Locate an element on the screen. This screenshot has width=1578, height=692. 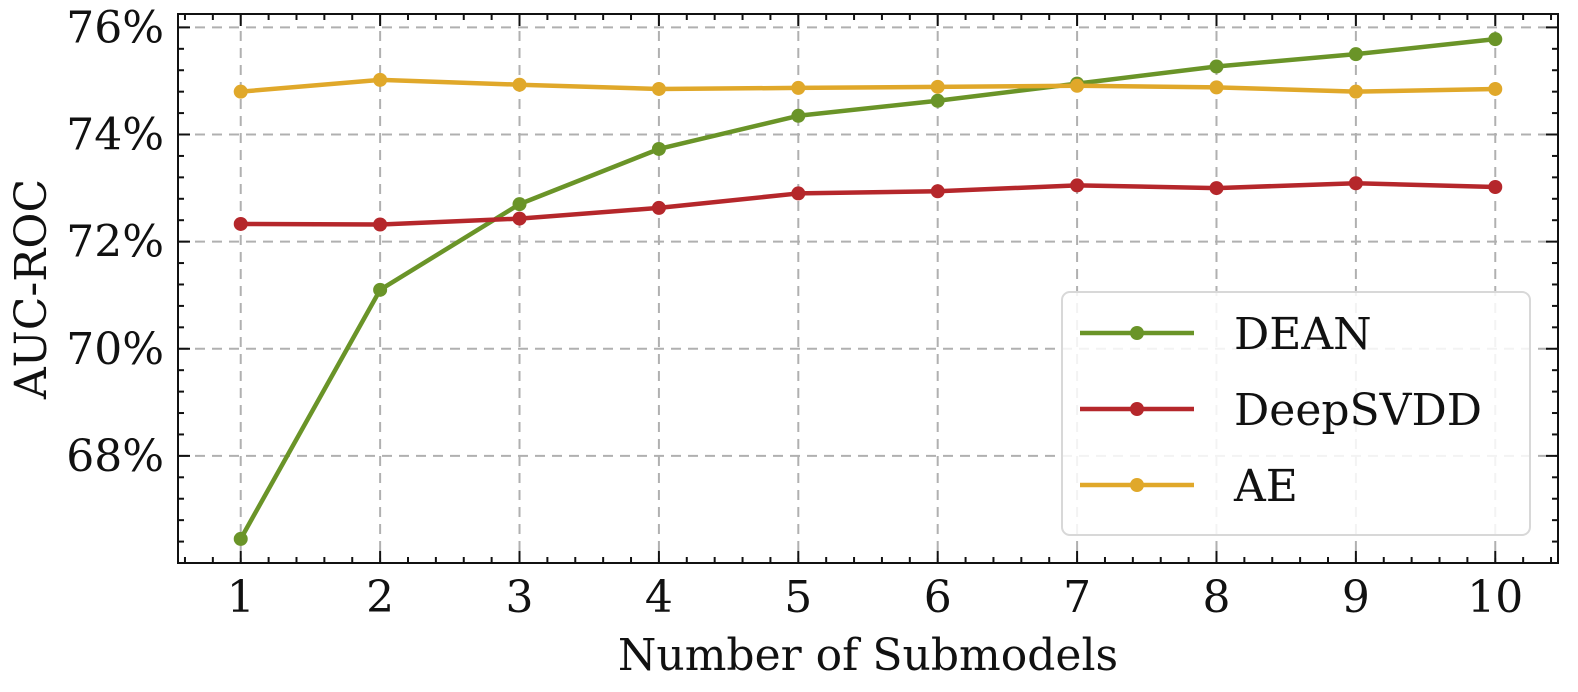
x-axis-label: Number of Submodels is located at coordinates (868, 655).